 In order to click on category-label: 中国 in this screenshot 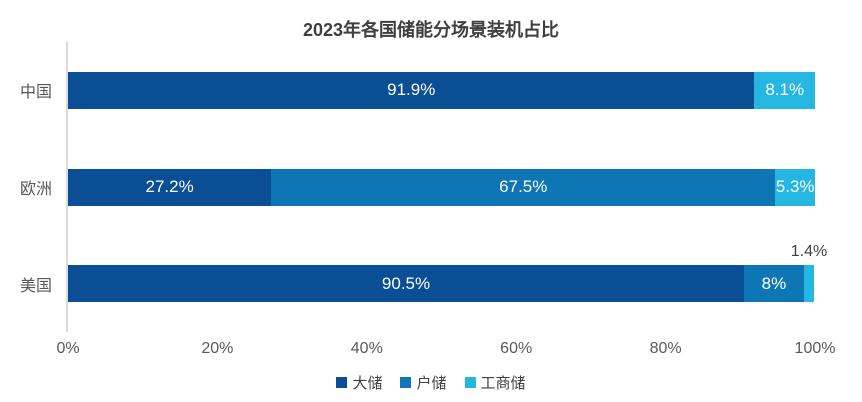, I will do `click(35, 93)`.